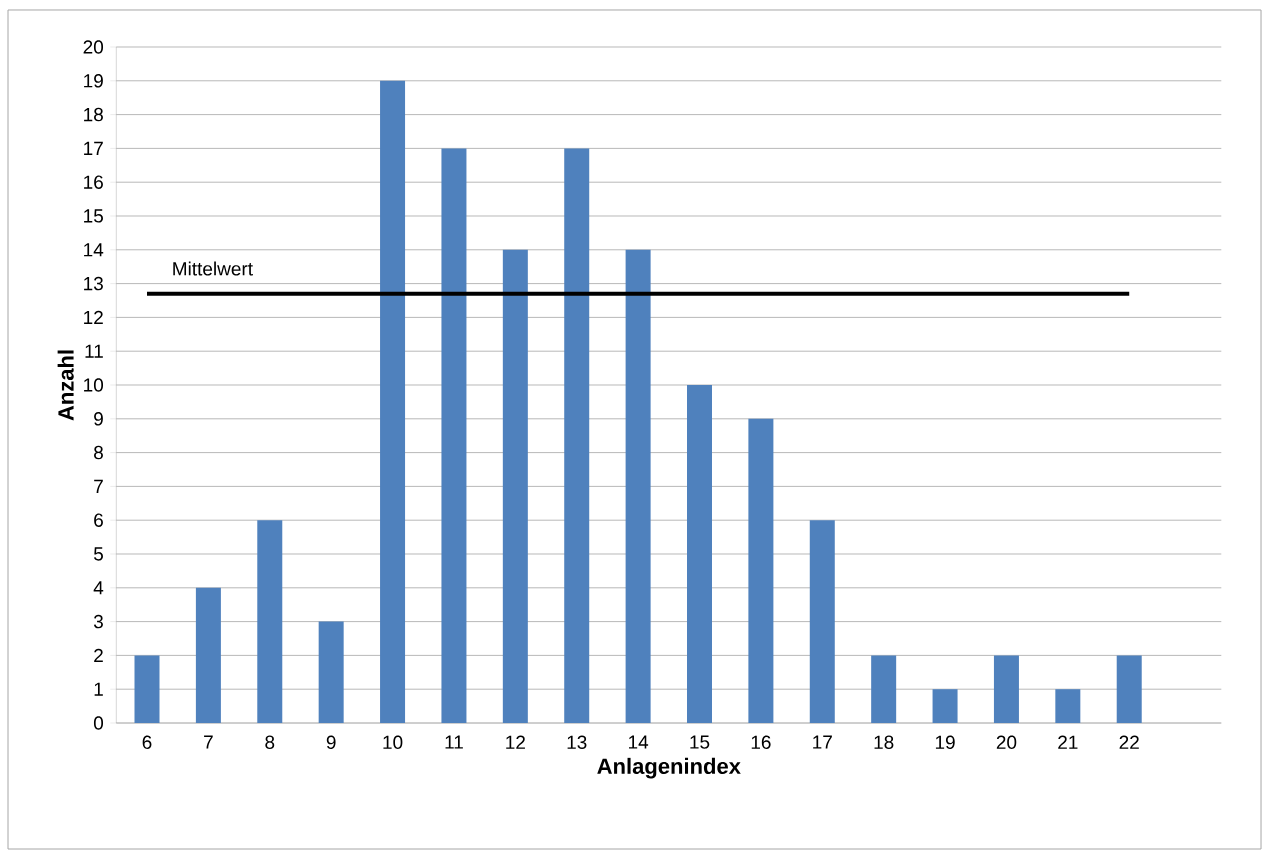  Describe the element at coordinates (98, 689) in the screenshot. I see `y-tick-label: 1` at that location.